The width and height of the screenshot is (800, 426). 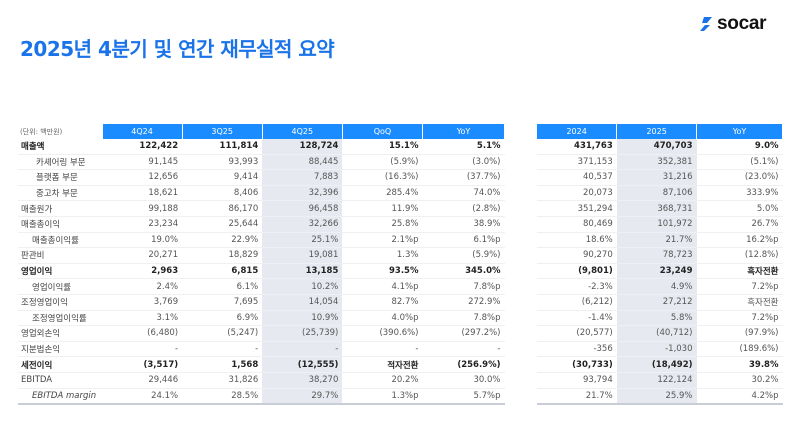 I want to click on value-cell: 9,414, so click(x=222, y=177).